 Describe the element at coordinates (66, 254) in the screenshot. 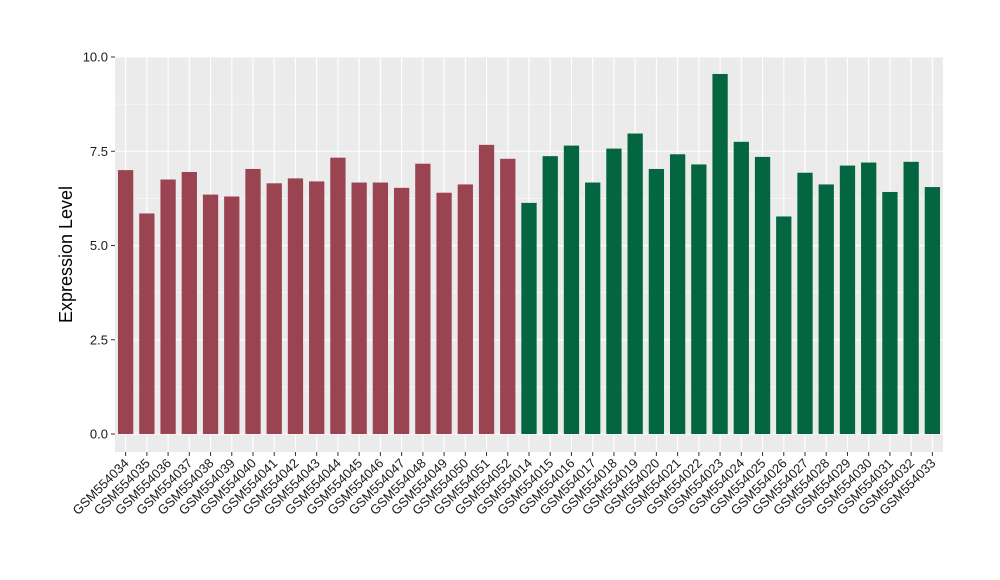

I see `y-axis-title: Expression Level` at that location.